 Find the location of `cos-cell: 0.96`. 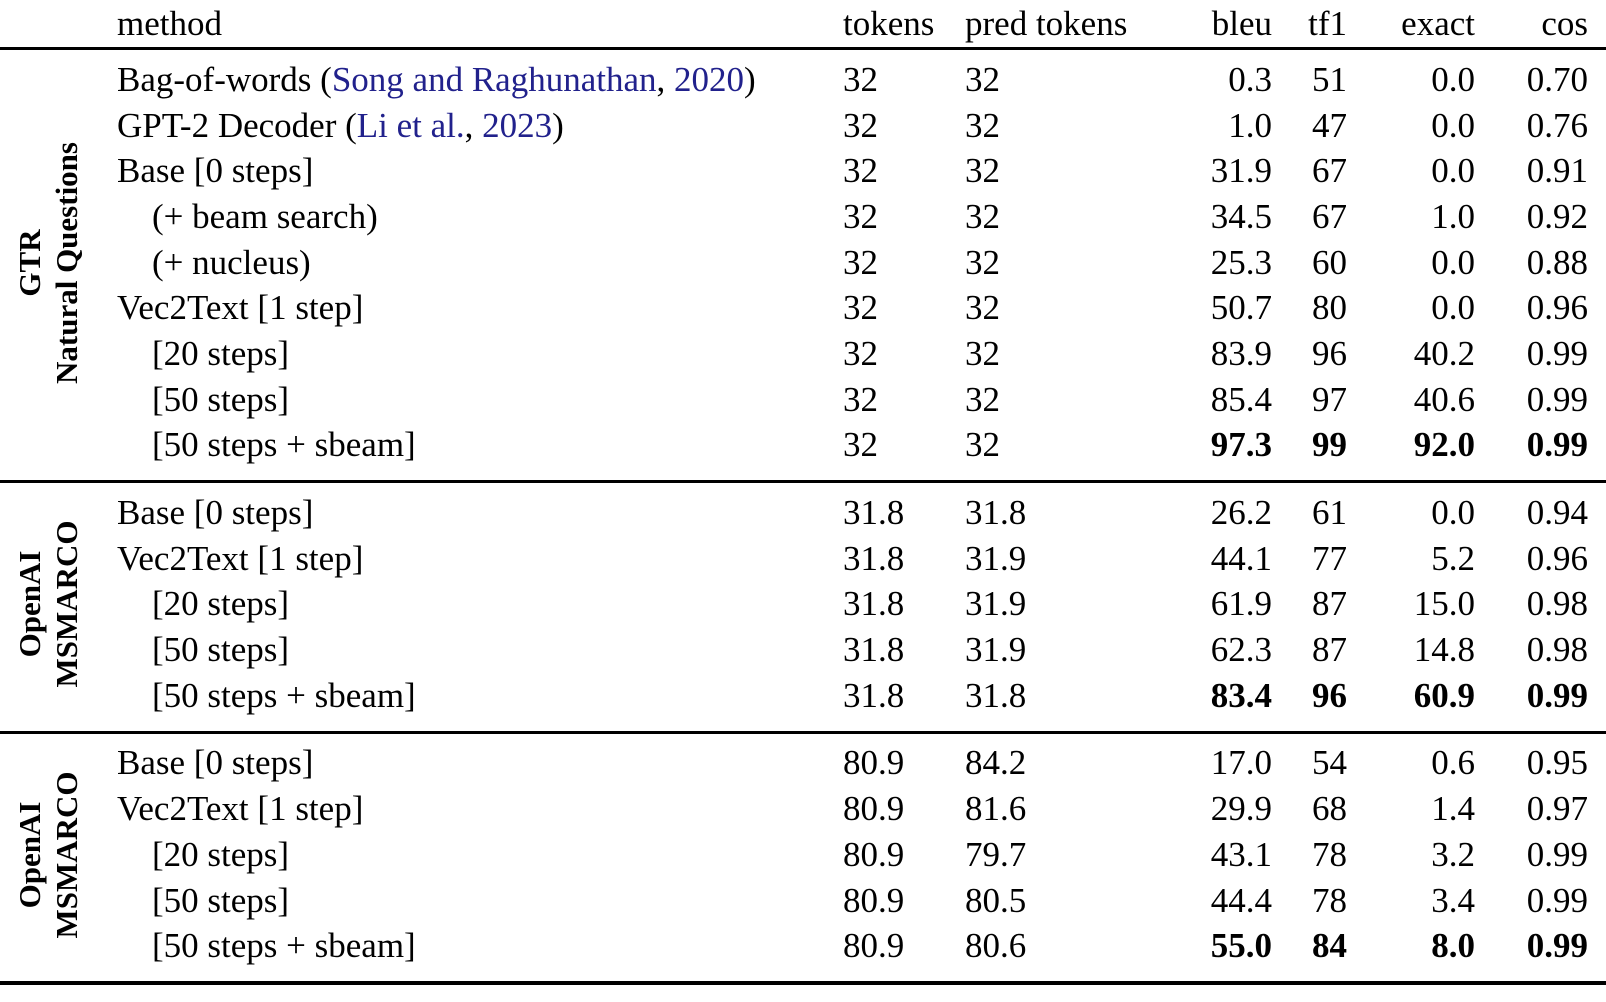

cos-cell: 0.96 is located at coordinates (1557, 558).